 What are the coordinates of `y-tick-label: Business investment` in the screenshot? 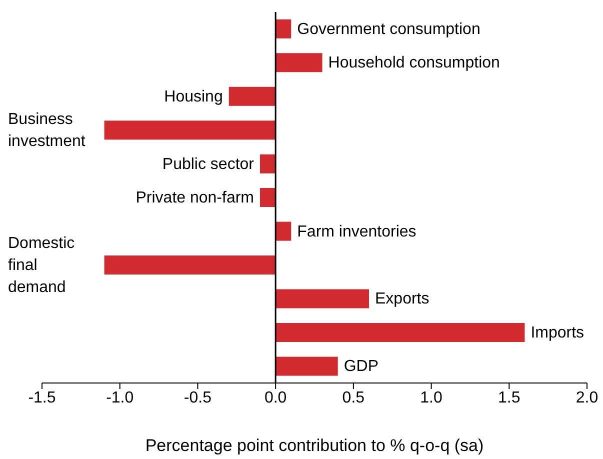 It's located at (47, 130).